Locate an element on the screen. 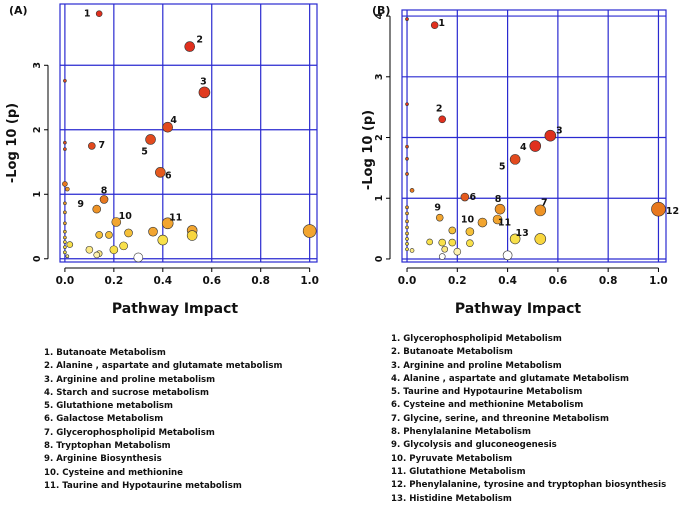 This screenshot has height=507, width=683. x-tick-label-a: 0.4 is located at coordinates (162, 281).